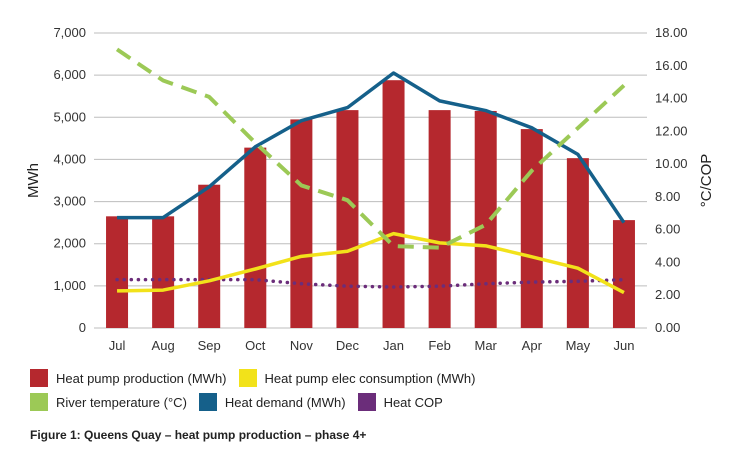  Describe the element at coordinates (413, 402) in the screenshot. I see `legend-label-heat-cop: Heat COP` at that location.